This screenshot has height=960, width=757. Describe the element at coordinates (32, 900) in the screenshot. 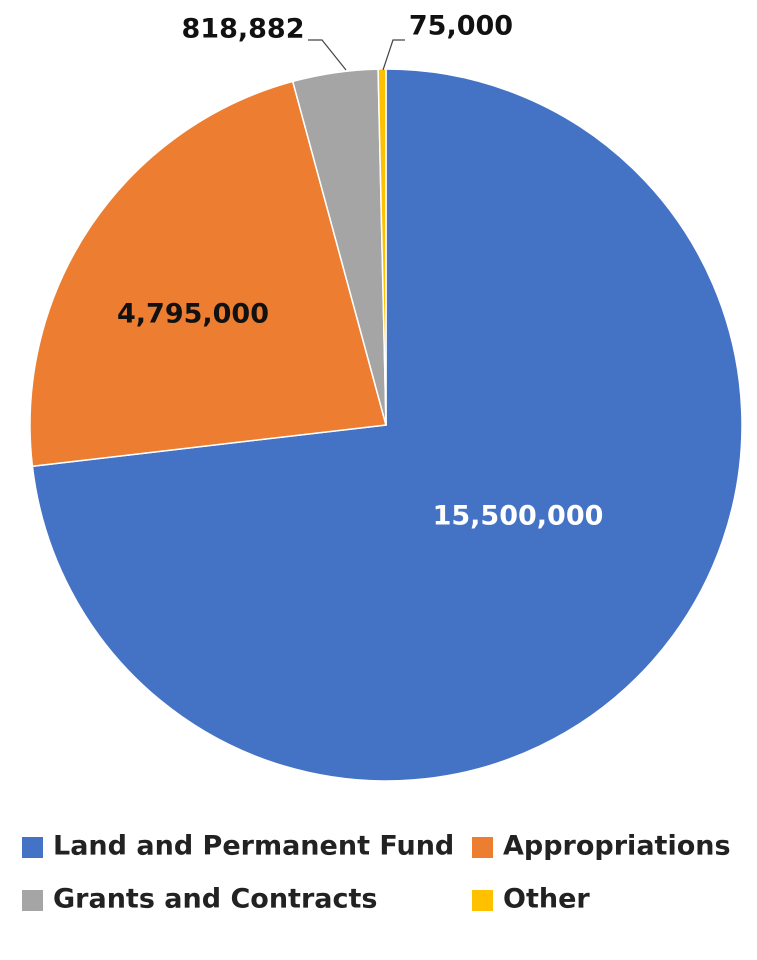

I see `legend-swatch-grants-and-contracts` at that location.